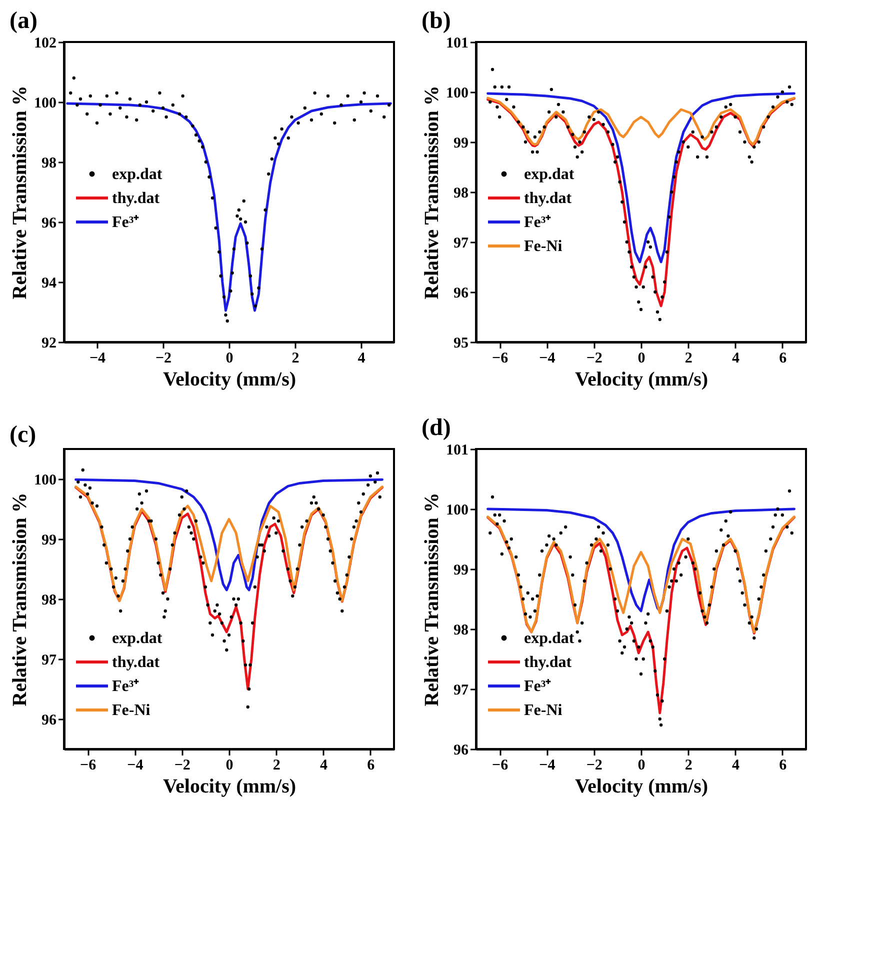  What do you see at coordinates (24, 21) in the screenshot?
I see `chart-title: (a)` at bounding box center [24, 21].